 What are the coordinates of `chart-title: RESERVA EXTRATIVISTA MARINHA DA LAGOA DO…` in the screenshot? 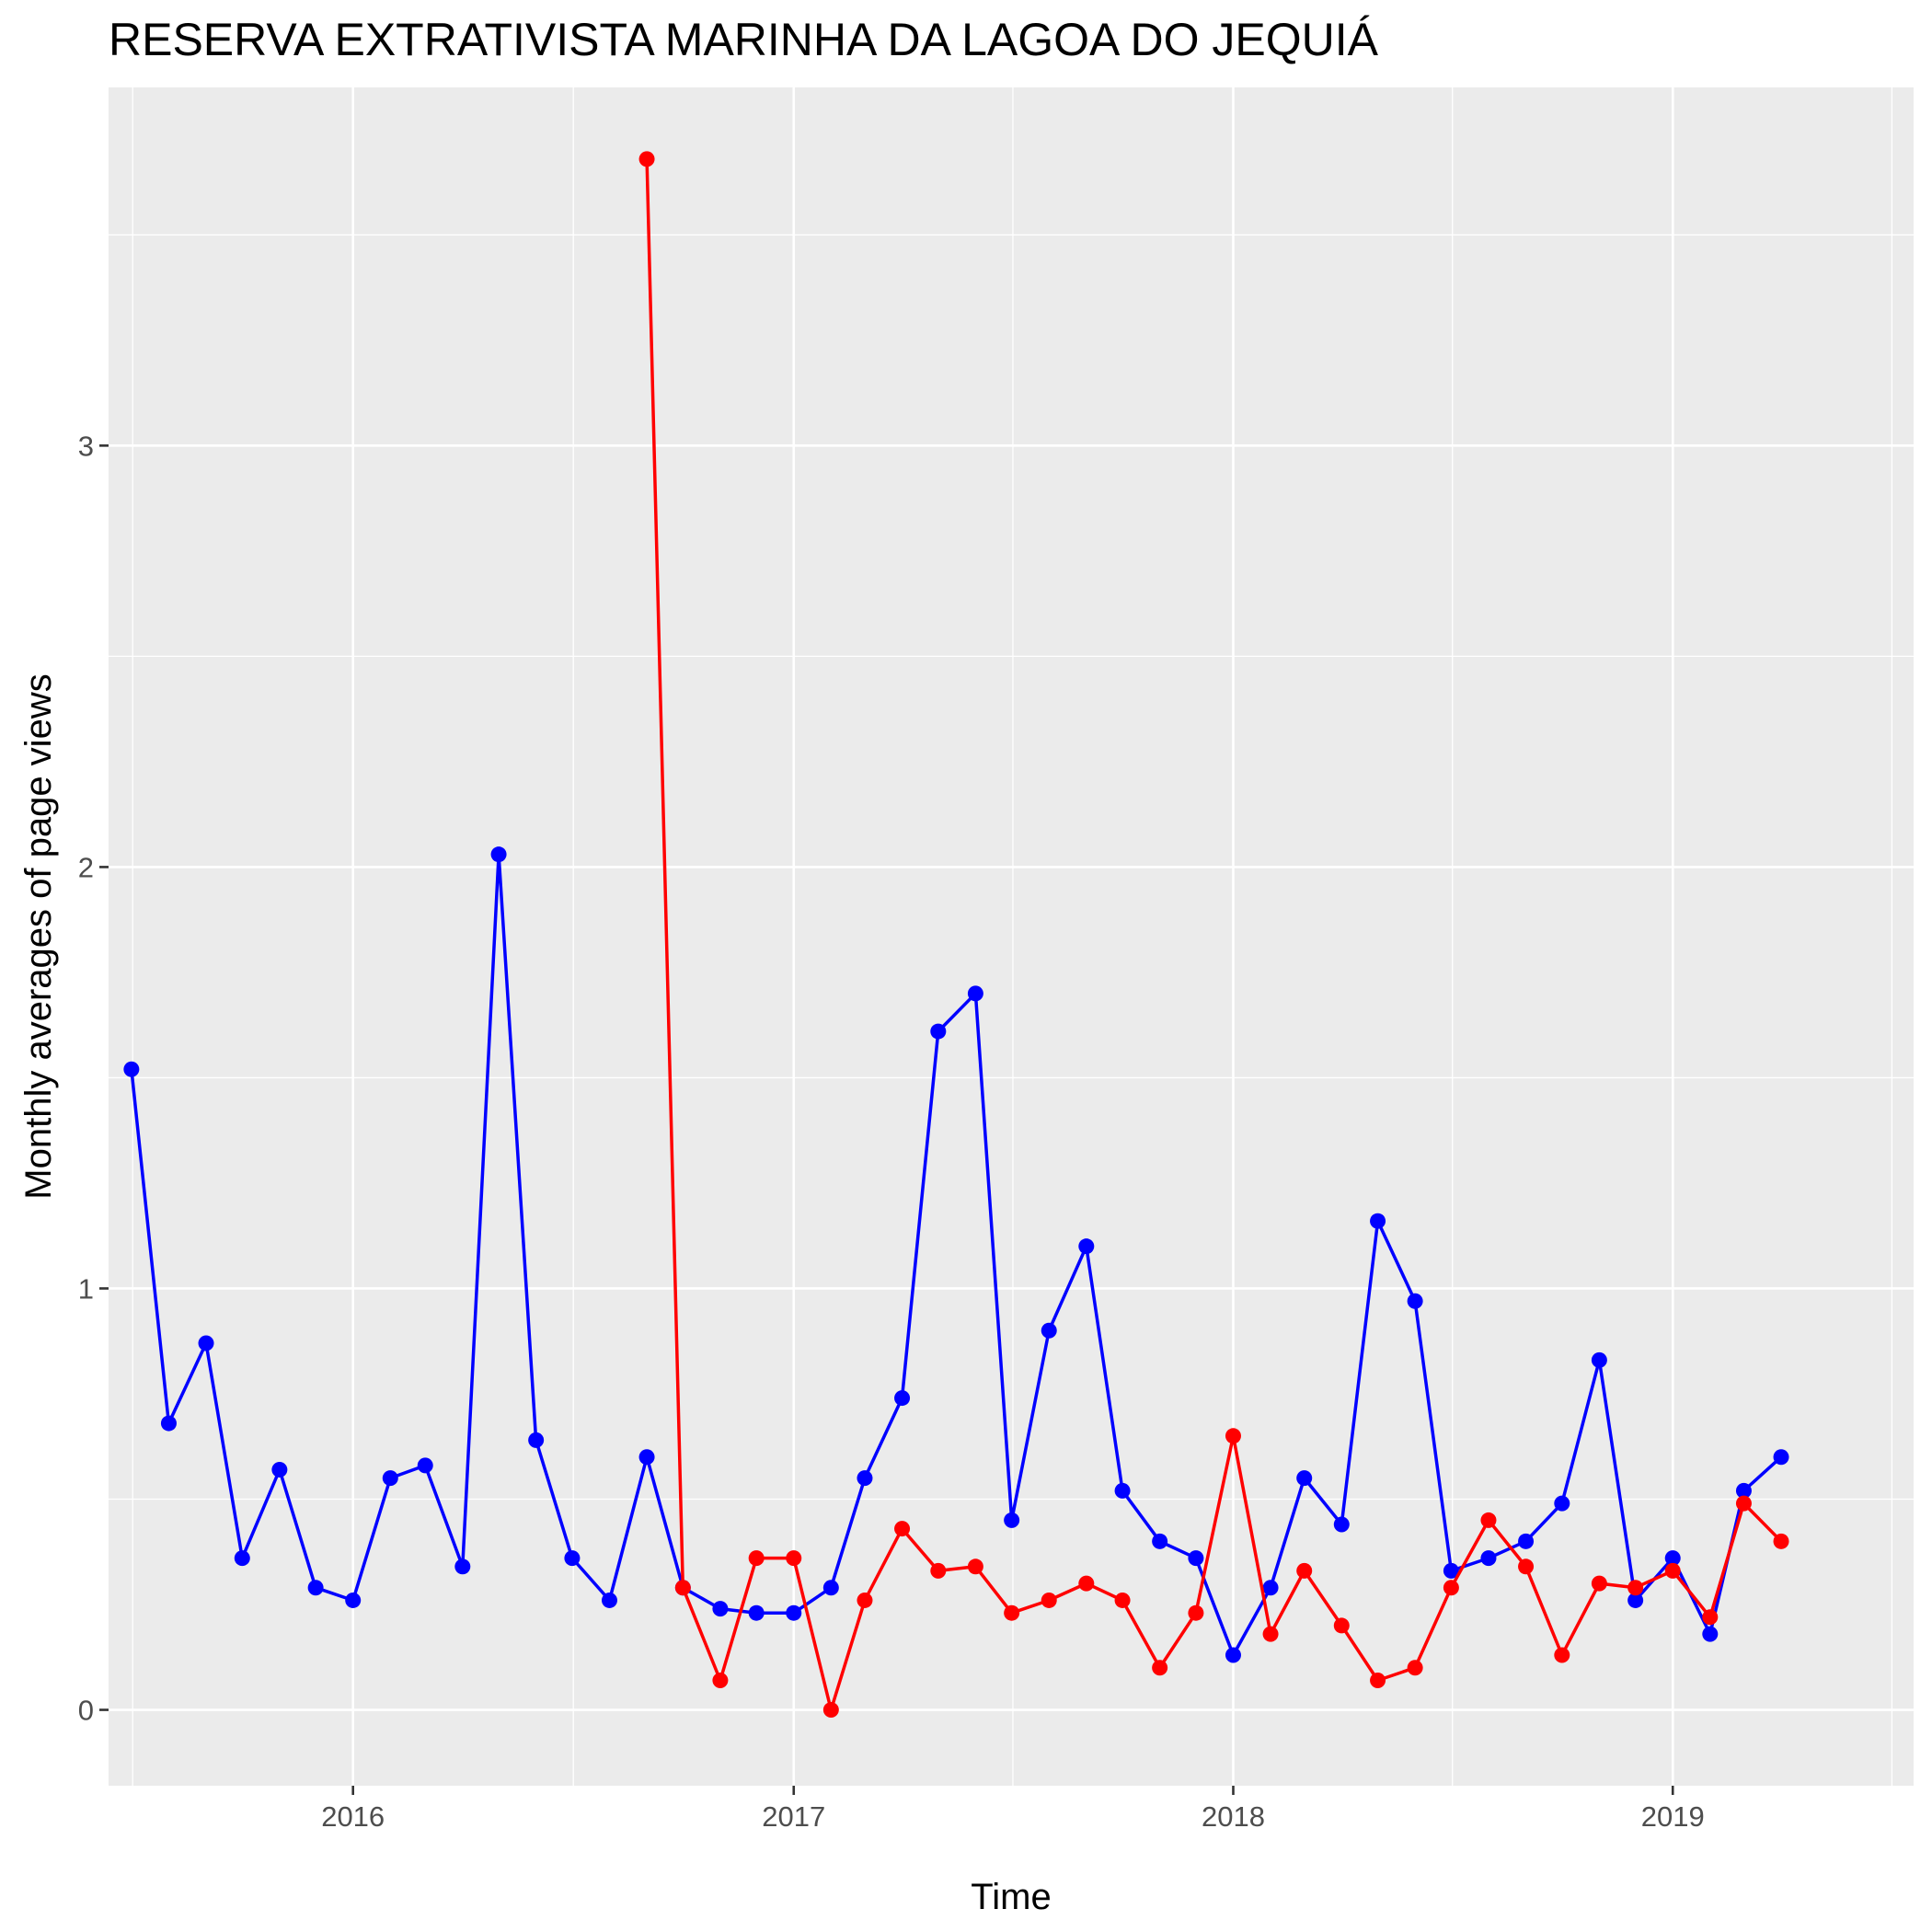 It's located at (744, 39).